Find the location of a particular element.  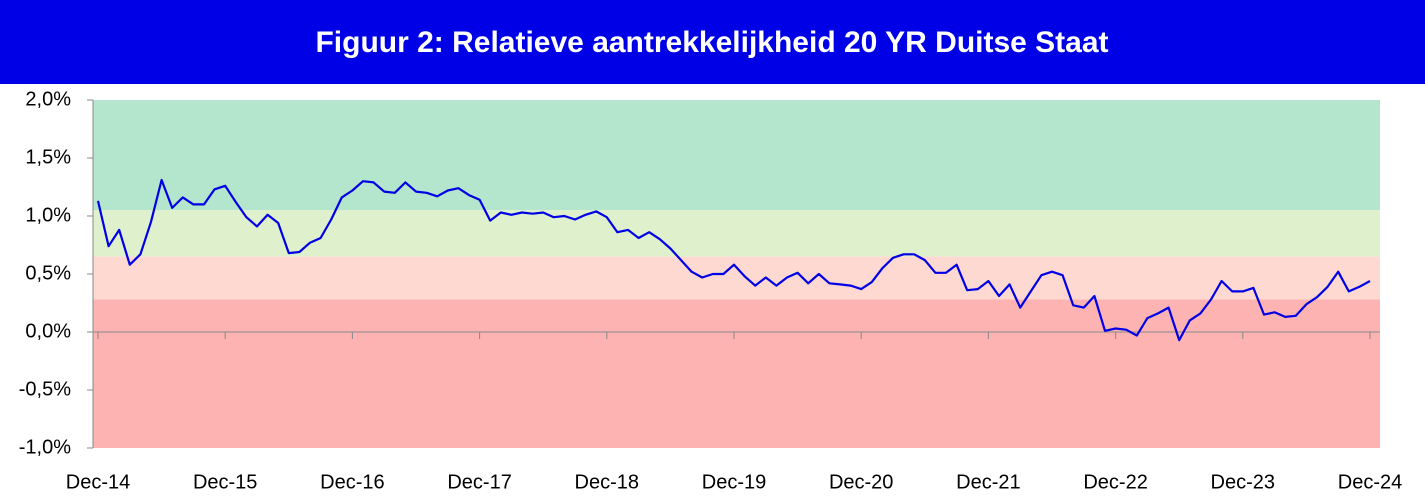

y-tick-label: 0,0% is located at coordinates (48, 331).